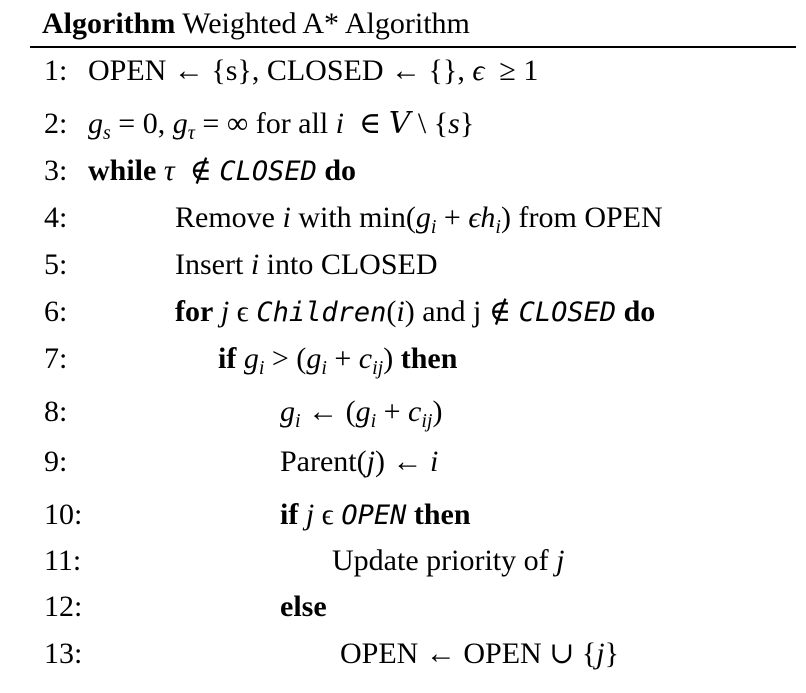 The width and height of the screenshot is (806, 693). What do you see at coordinates (419, 219) in the screenshot?
I see `line-content: Remove i with min(gi + ϵhi) from OPEN` at bounding box center [419, 219].